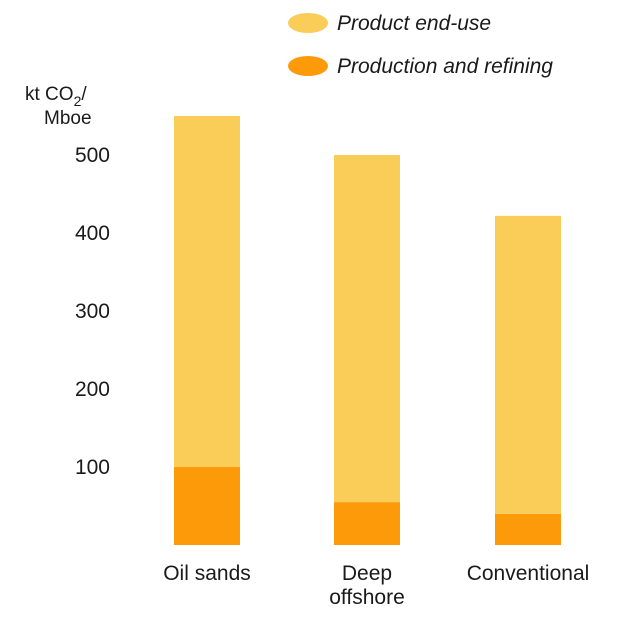 Image resolution: width=621 pixels, height=617 pixels. Describe the element at coordinates (528, 573) in the screenshot. I see `category-label-2: Conventional` at that location.